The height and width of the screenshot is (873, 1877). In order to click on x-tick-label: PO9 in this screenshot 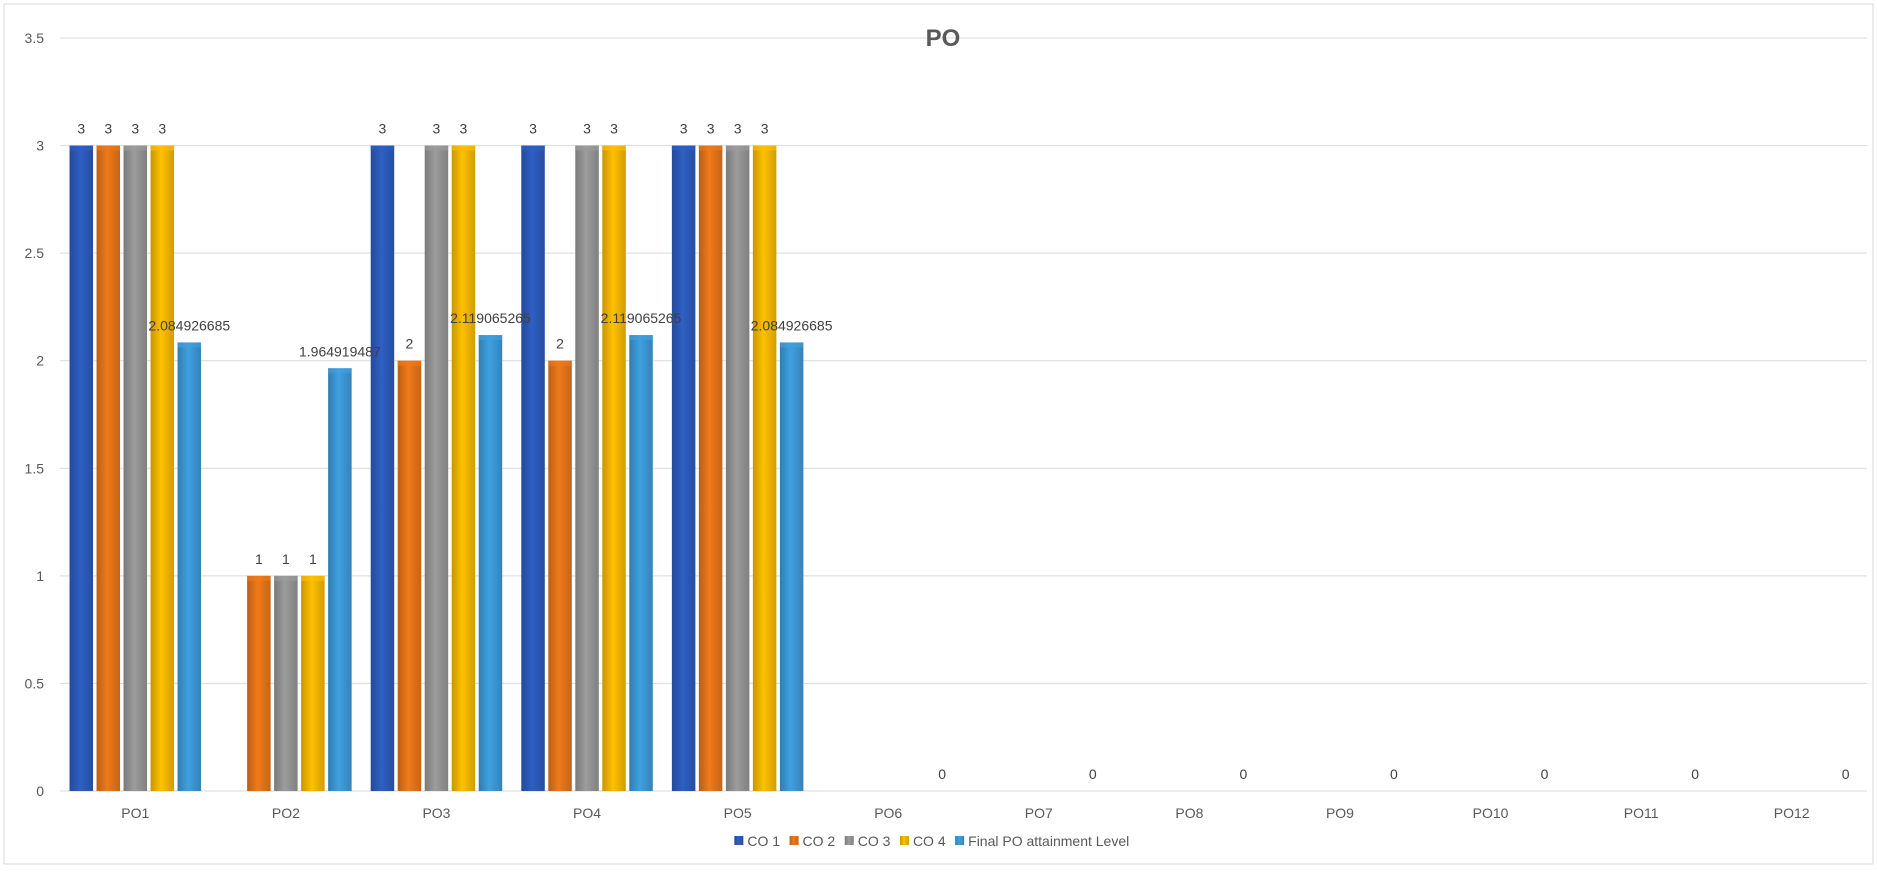, I will do `click(1340, 813)`.